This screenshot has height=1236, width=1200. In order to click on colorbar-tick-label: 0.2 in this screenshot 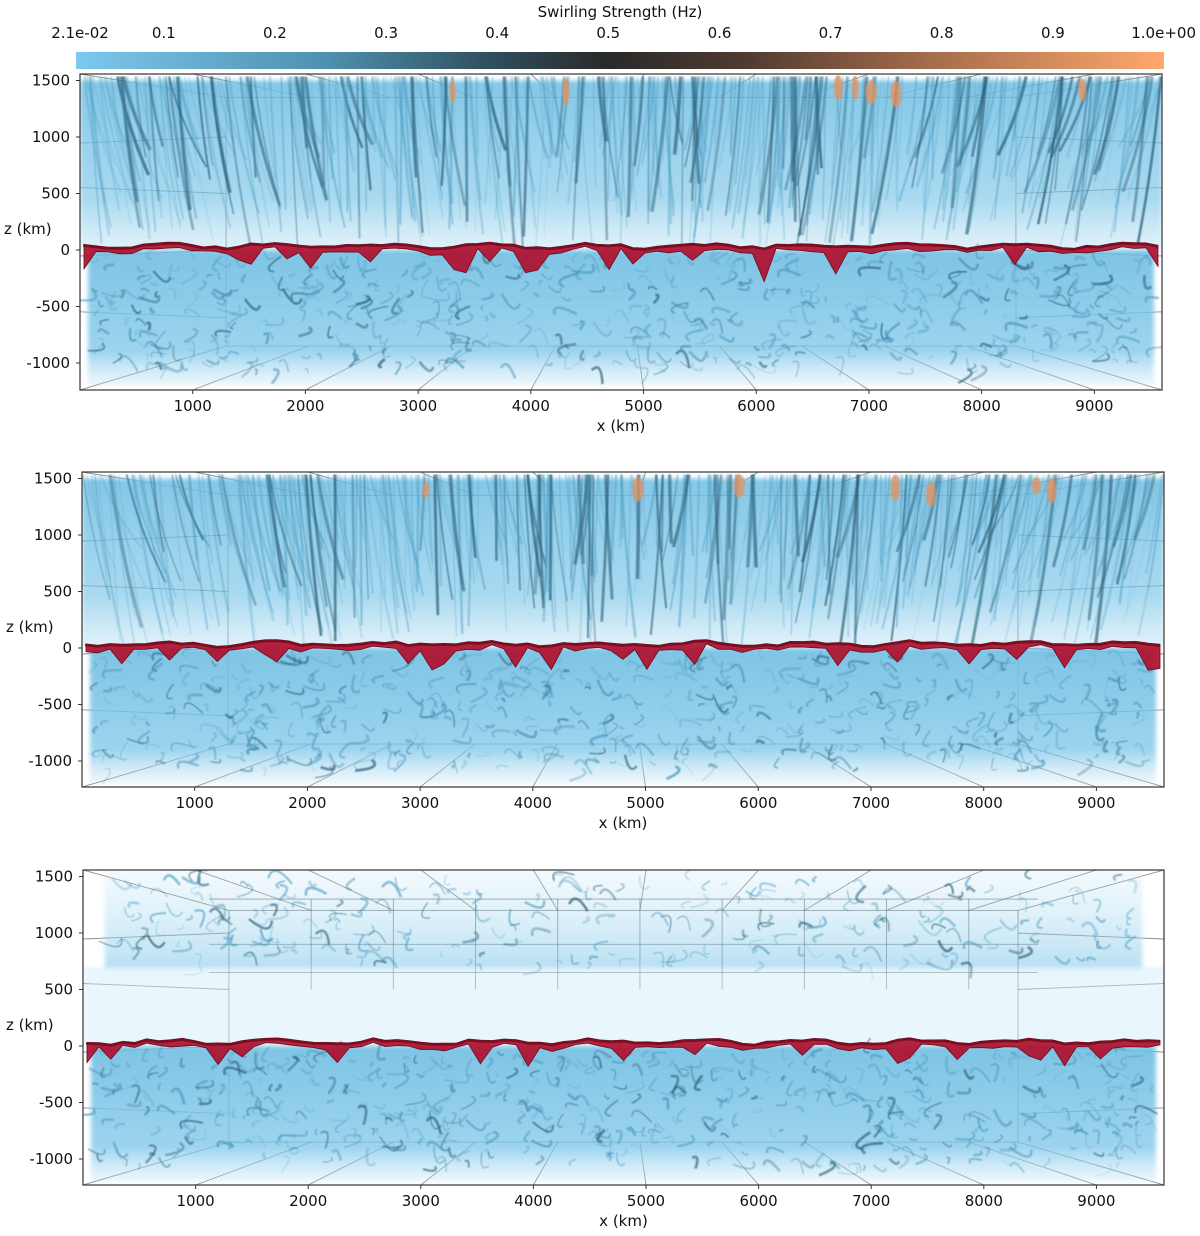, I will do `click(275, 33)`.